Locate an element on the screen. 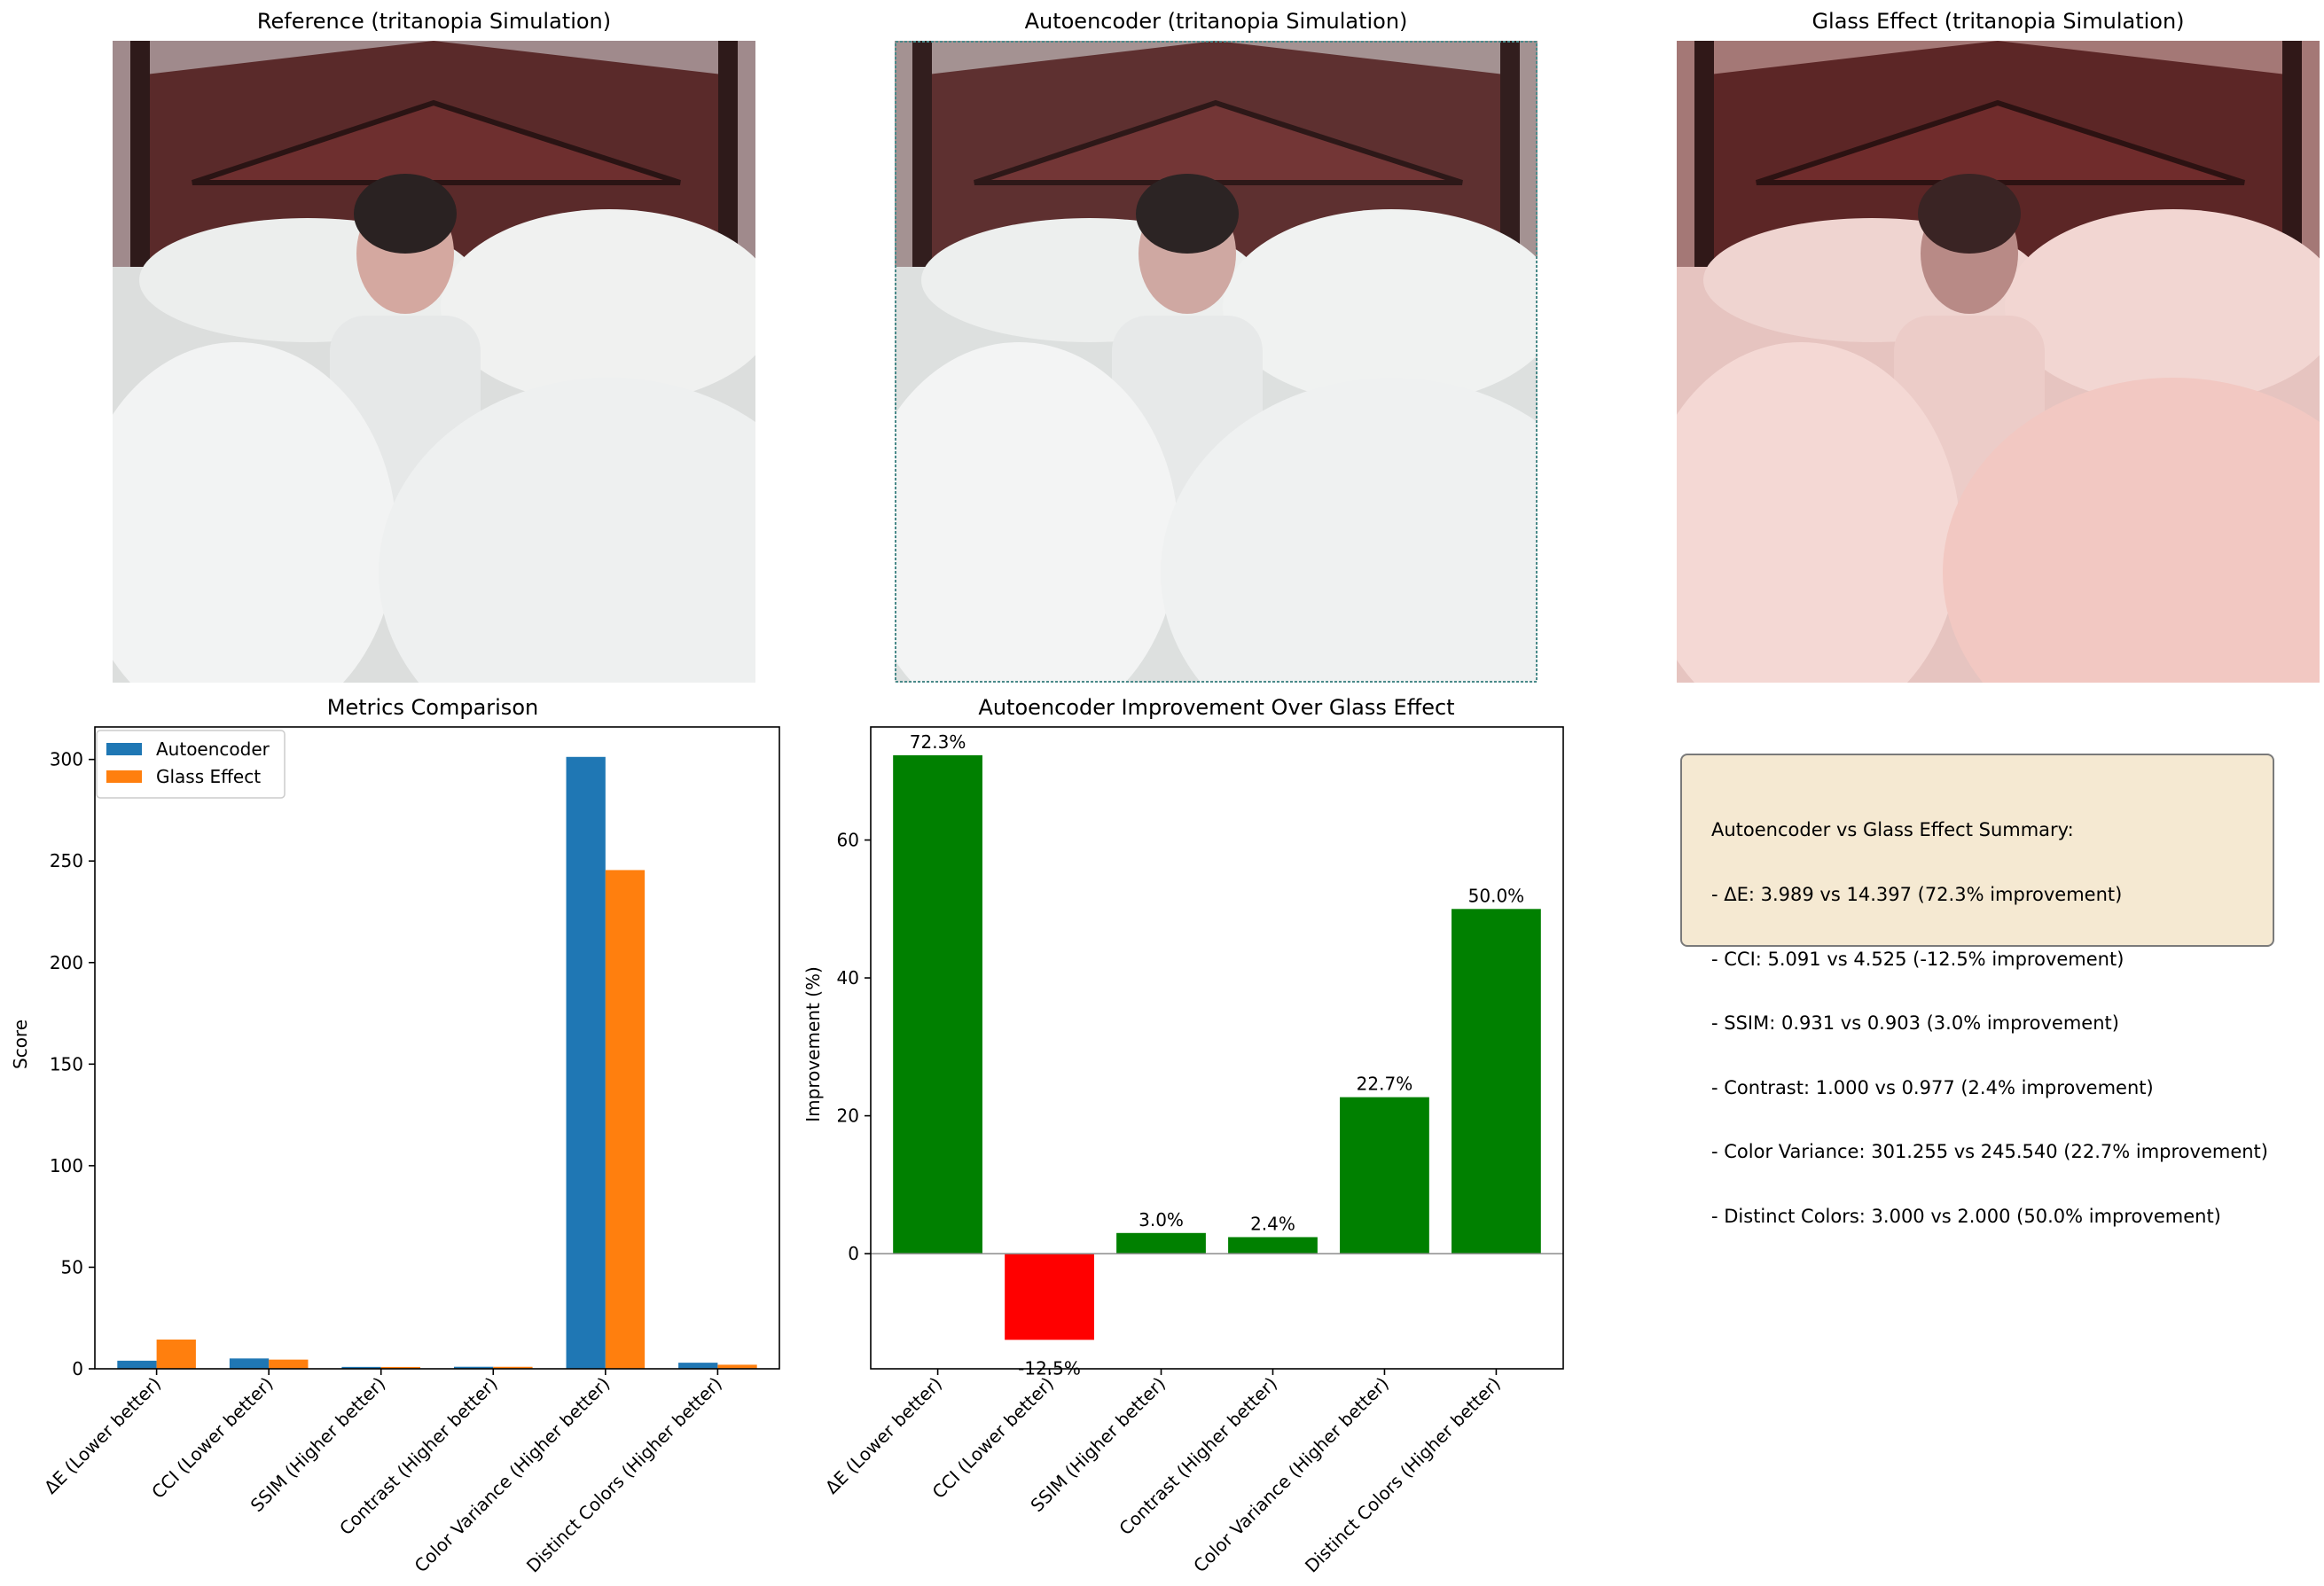 The width and height of the screenshot is (2324, 1586). x-tick-label: Distinct Colors (Higher better) is located at coordinates (1403, 1475).